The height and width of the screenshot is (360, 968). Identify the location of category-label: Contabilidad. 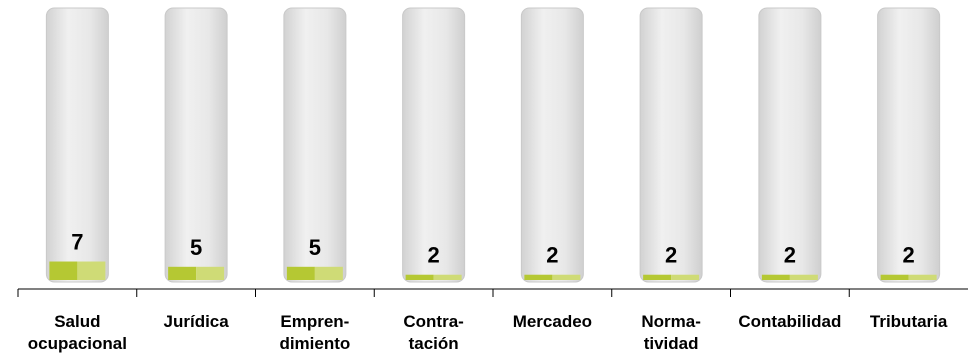
(790, 321).